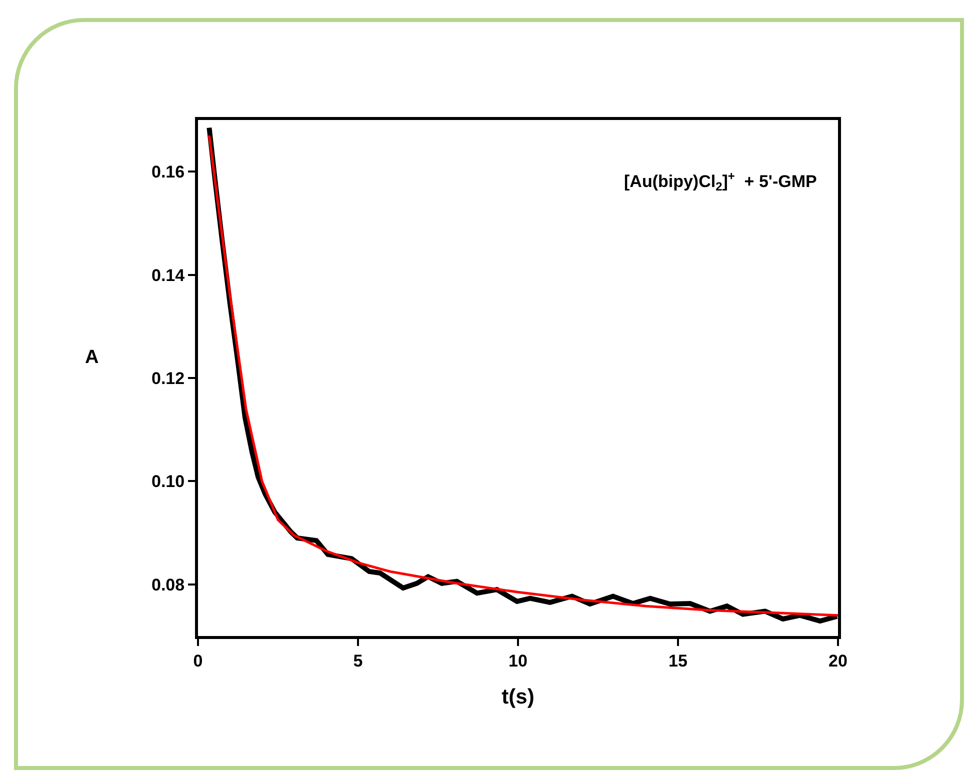  What do you see at coordinates (720, 181) in the screenshot?
I see `annotation: [Au(bipy)Cl$_{2}$]$^{+}$ + 5'-GMP` at bounding box center [720, 181].